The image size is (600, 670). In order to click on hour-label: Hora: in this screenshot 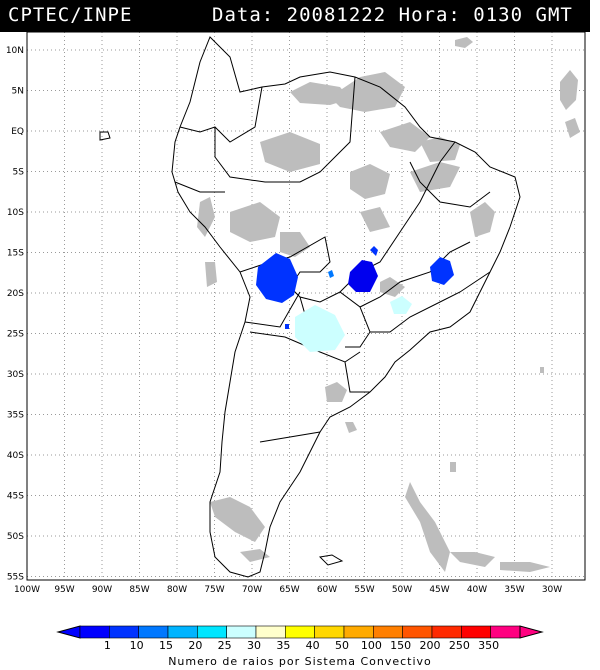, I will do `click(429, 15)`.